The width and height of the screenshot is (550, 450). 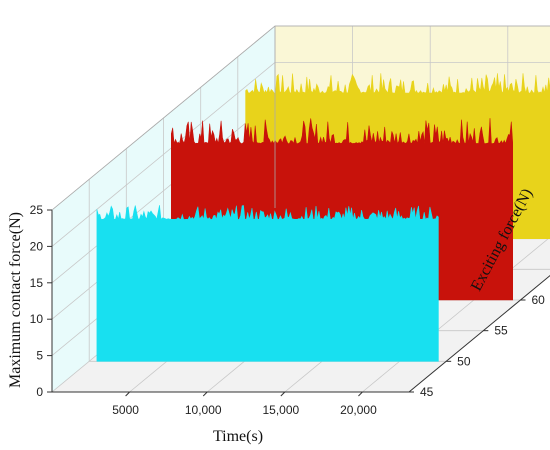 I want to click on z-tick-label: 5, so click(x=39, y=356).